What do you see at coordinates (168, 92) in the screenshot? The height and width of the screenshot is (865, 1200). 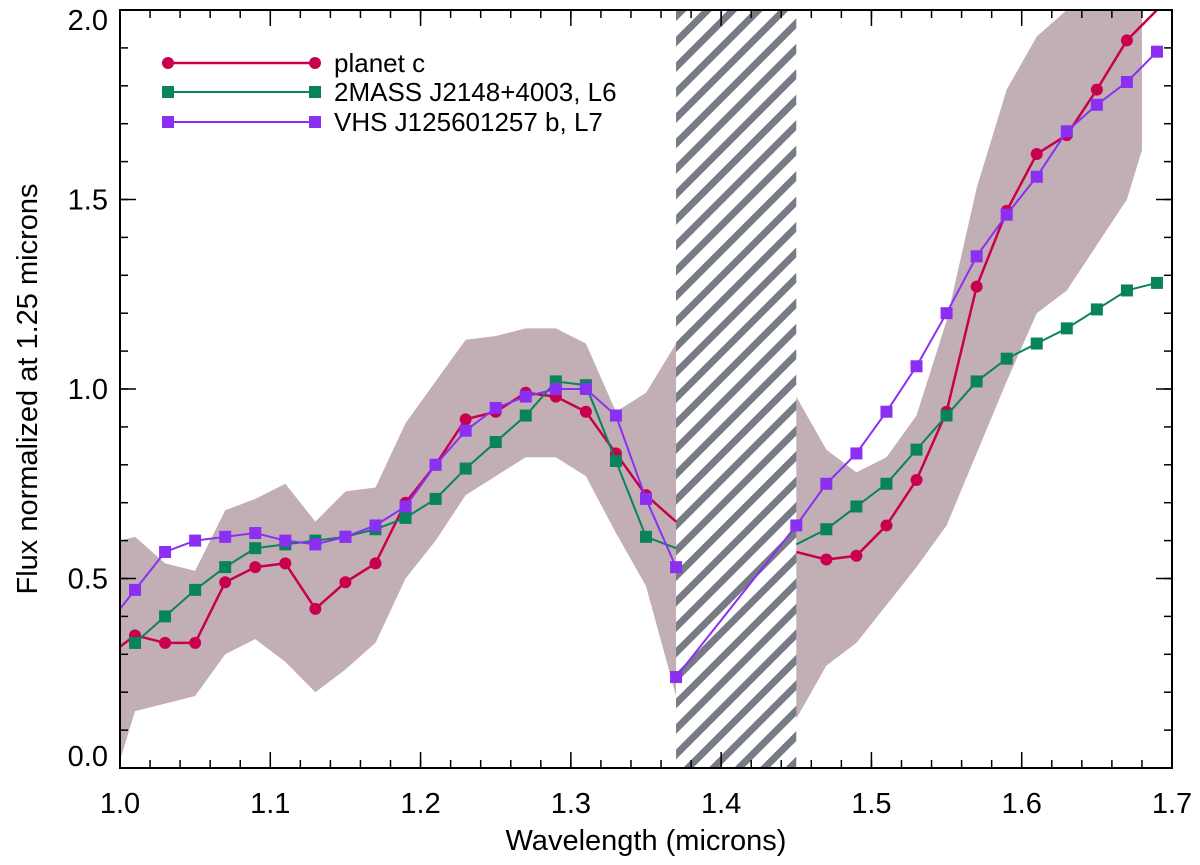 I see `legend-marker-2mass-start` at bounding box center [168, 92].